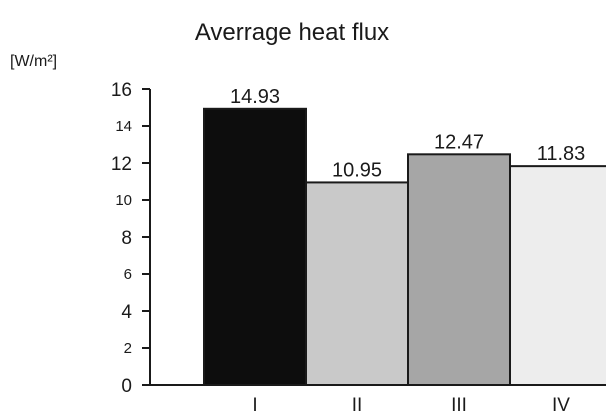 This screenshot has width=606, height=414. What do you see at coordinates (33, 61) in the screenshot?
I see `y-unit-label: [W/m²]` at bounding box center [33, 61].